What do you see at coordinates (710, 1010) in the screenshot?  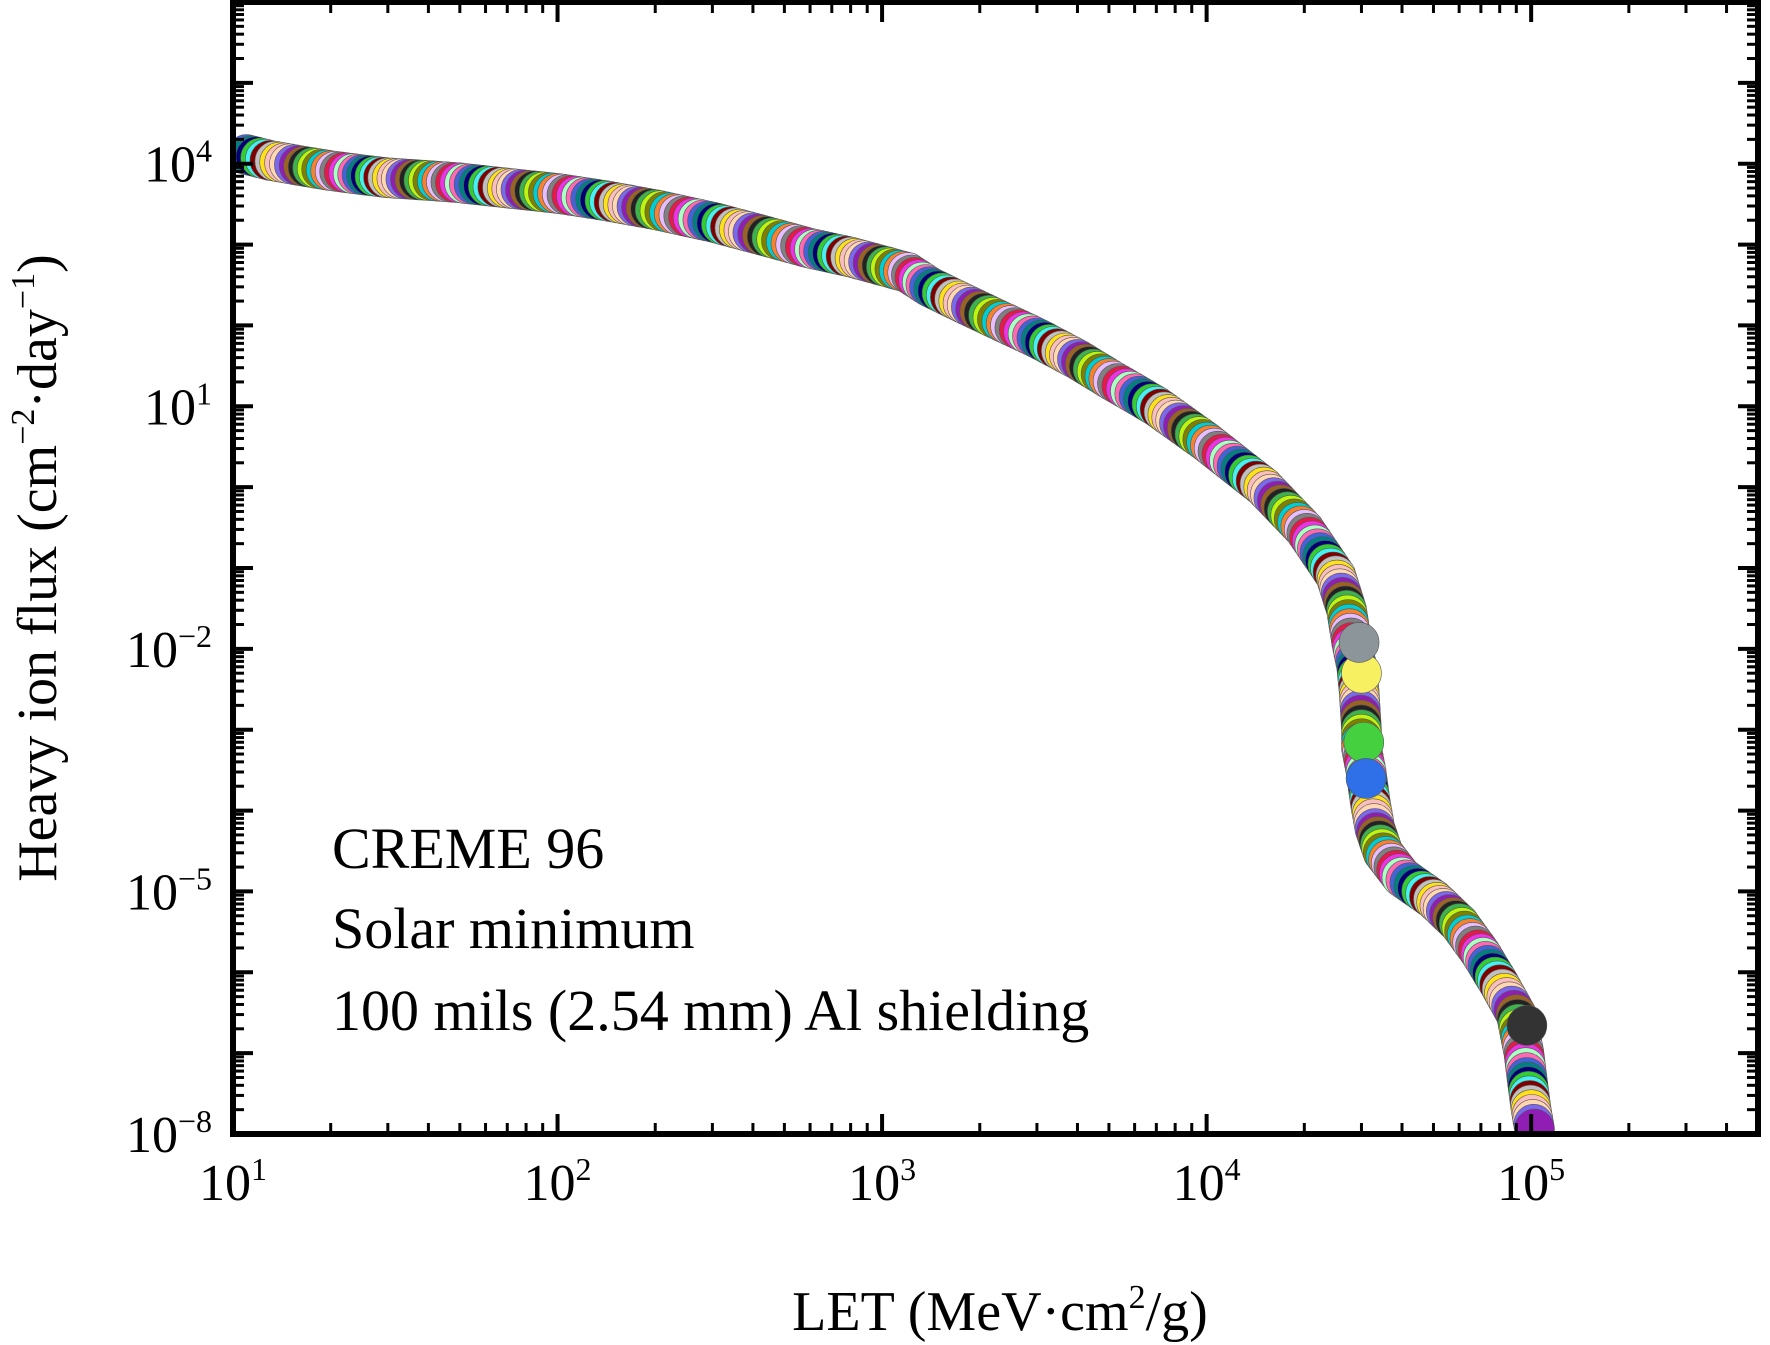 I see `annotation-shielding: 100 mils (2.54 mm) Al shielding` at bounding box center [710, 1010].